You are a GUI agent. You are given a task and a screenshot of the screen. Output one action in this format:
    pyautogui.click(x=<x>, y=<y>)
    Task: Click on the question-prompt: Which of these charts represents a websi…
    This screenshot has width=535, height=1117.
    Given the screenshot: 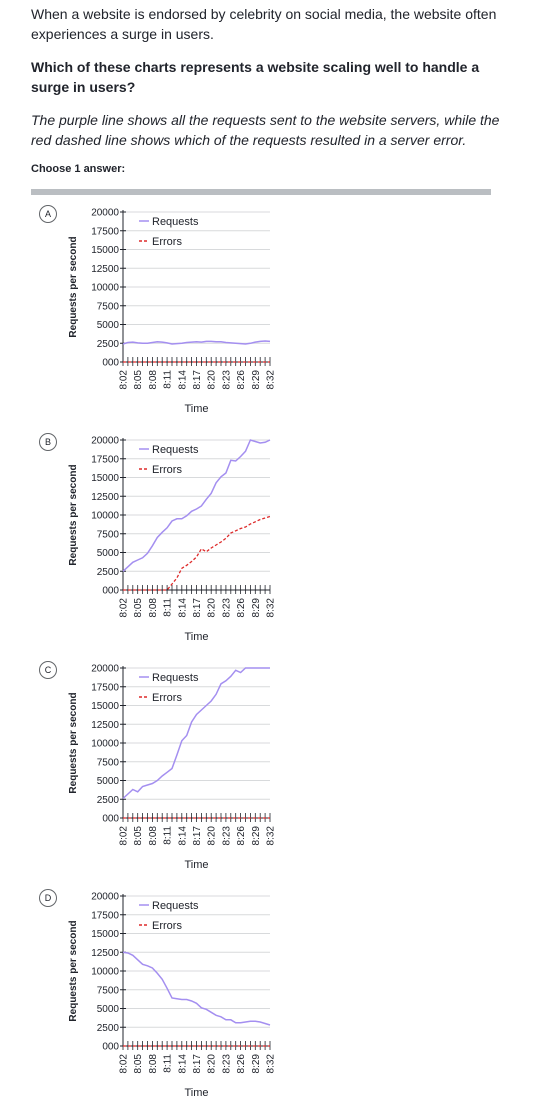 What is the action you would take?
    pyautogui.click(x=255, y=77)
    